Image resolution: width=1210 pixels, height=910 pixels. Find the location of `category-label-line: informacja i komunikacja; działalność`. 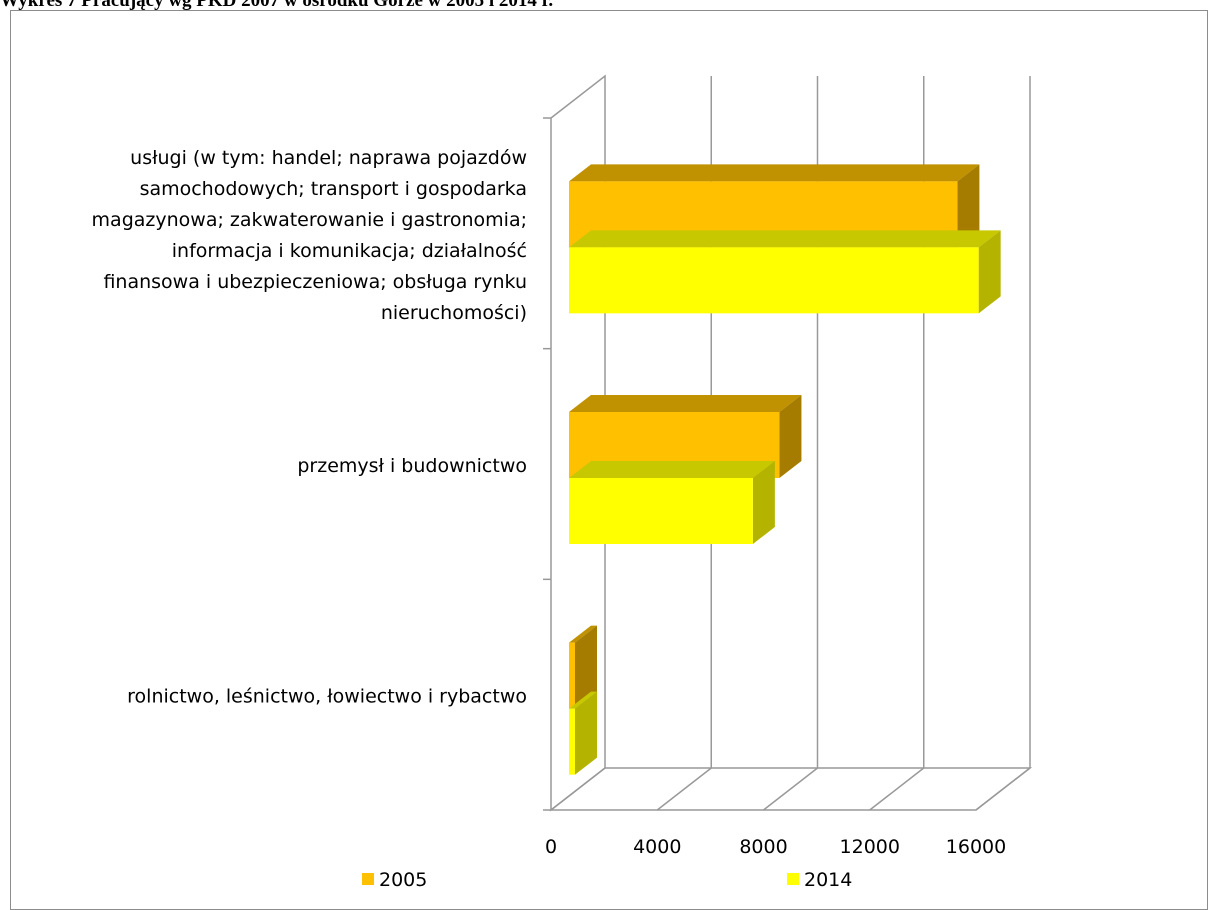

category-label-line: informacja i komunikacja; działalność is located at coordinates (349, 251).